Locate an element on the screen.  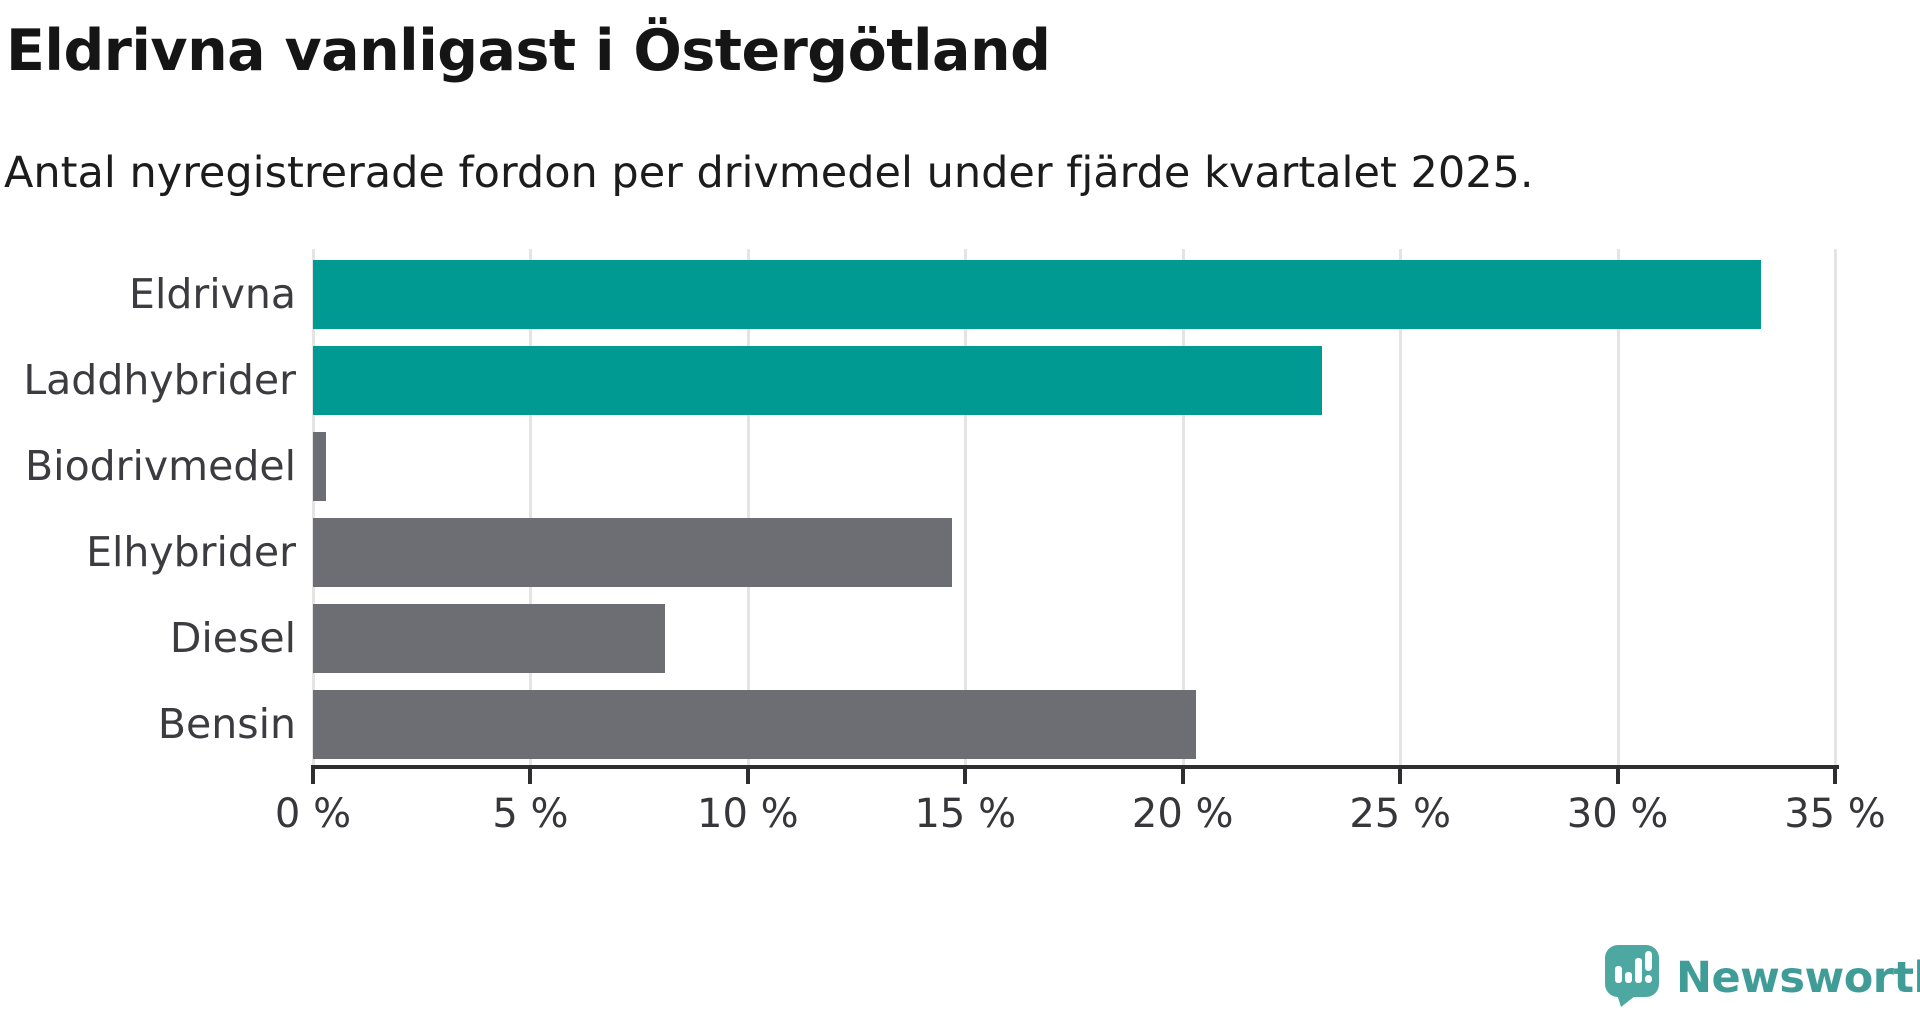
category-label-laddhybrider: Laddhybrider is located at coordinates (159, 380).